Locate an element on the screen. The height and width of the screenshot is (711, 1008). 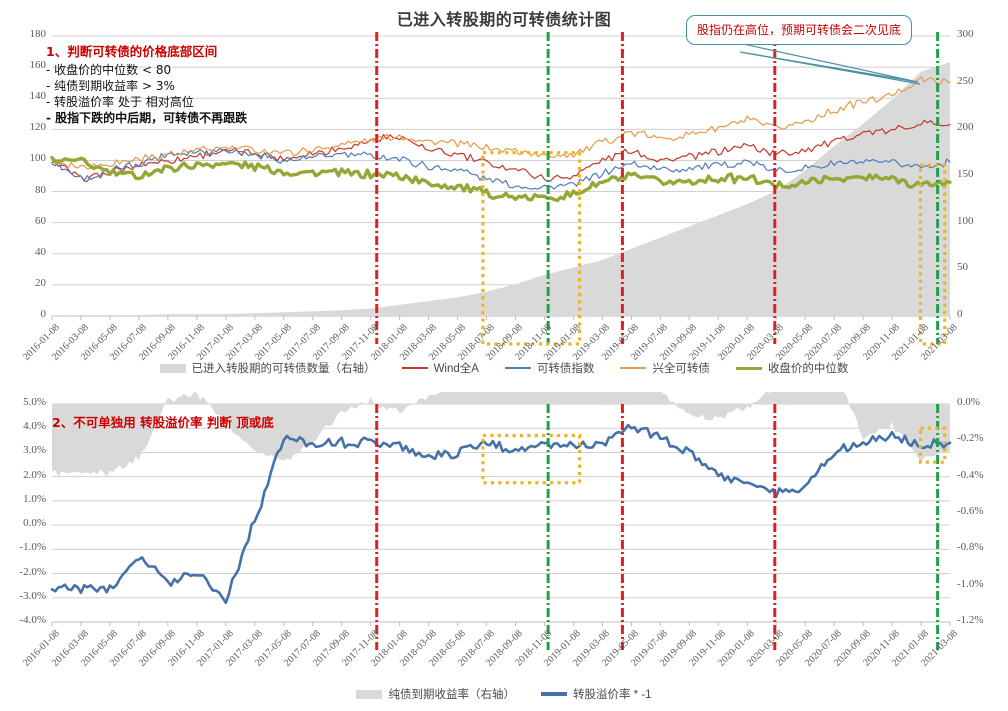
bottom-ytick-left: 2.0% is located at coordinates (34, 474).